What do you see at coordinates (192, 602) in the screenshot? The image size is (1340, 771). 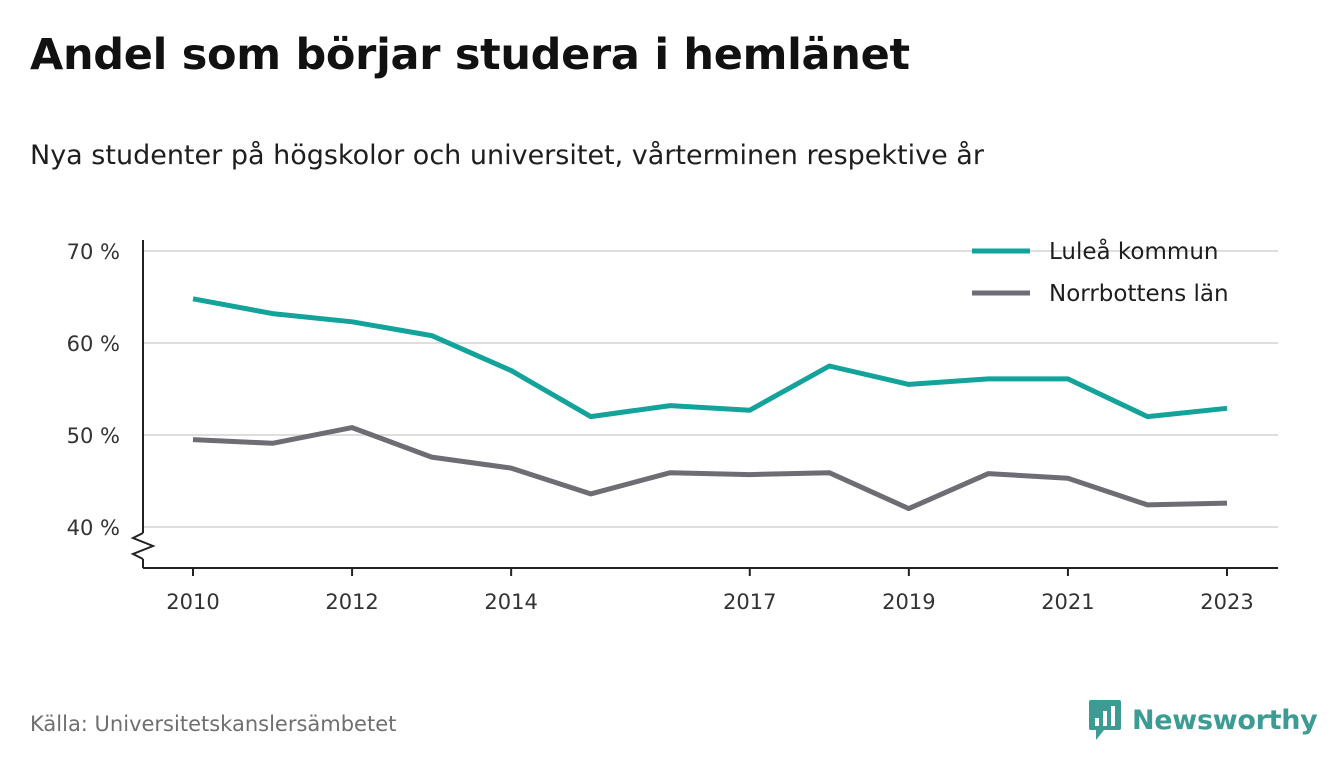 I see `x-tick-label: 2010` at bounding box center [192, 602].